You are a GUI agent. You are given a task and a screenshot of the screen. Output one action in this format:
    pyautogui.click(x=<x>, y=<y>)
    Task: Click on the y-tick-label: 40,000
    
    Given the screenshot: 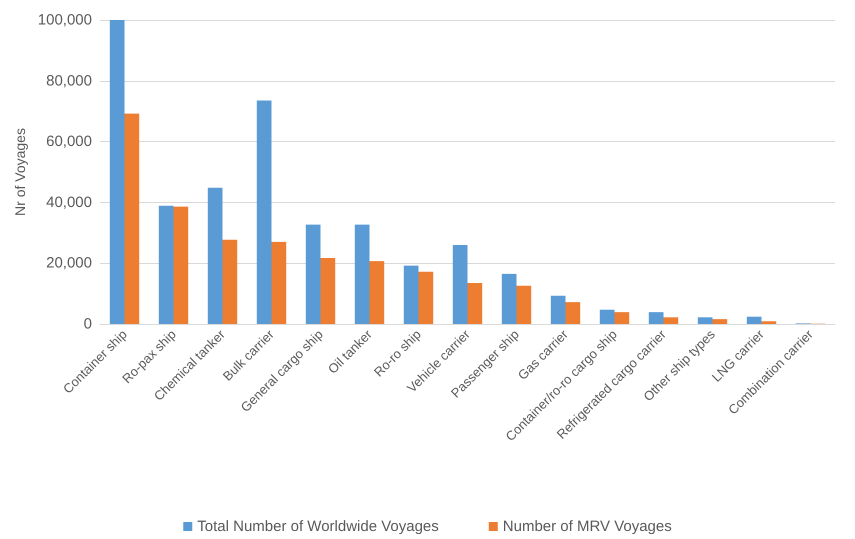 What is the action you would take?
    pyautogui.click(x=69, y=202)
    